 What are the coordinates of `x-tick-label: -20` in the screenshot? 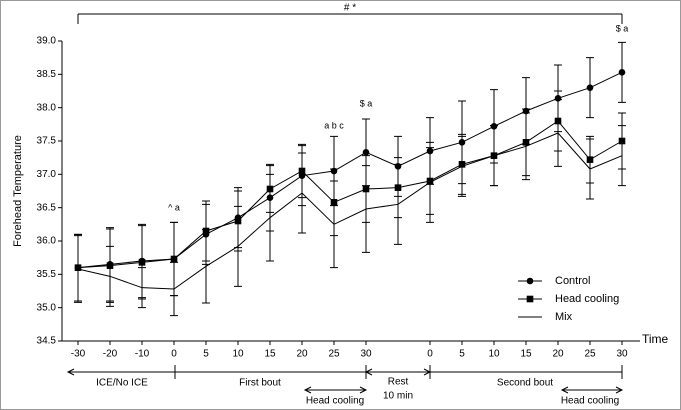 It's located at (110, 354).